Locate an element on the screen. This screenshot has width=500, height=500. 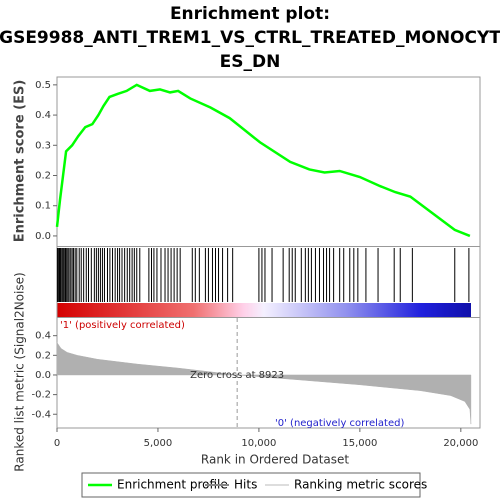
zero-cross-label: Zero cross at 8923 is located at coordinates (237, 375).